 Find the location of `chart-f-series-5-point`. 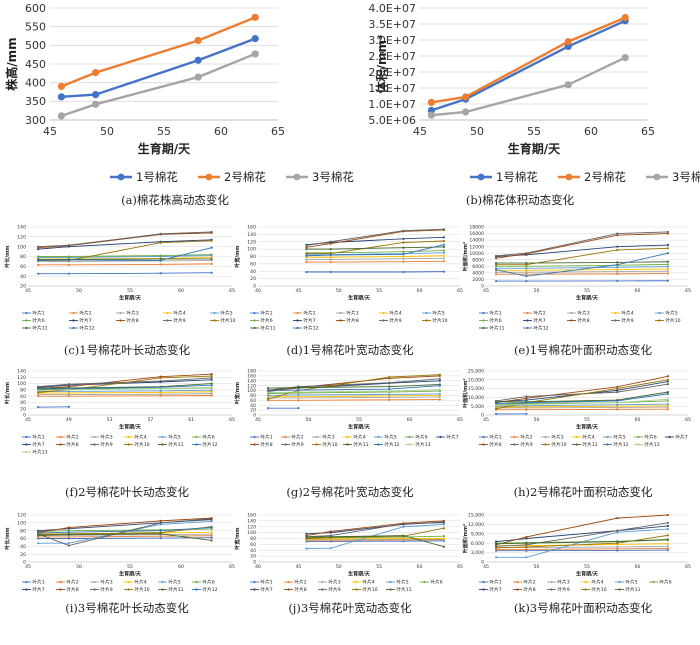

chart-f-series-5-point is located at coordinates (160, 390).